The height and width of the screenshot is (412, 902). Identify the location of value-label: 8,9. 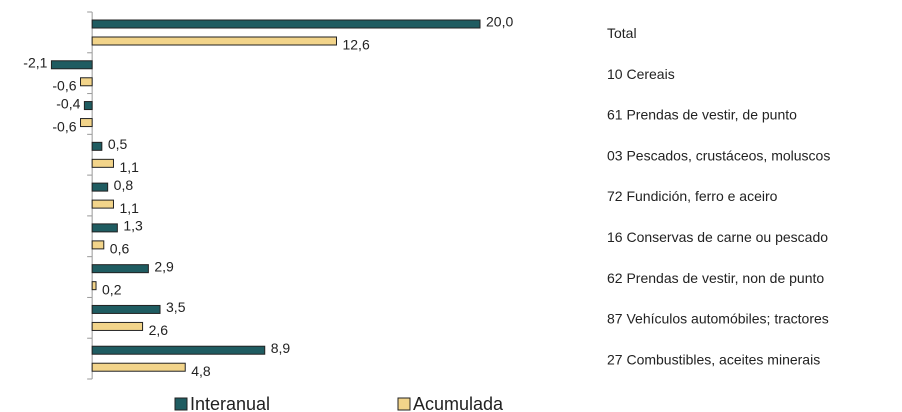
(281, 348).